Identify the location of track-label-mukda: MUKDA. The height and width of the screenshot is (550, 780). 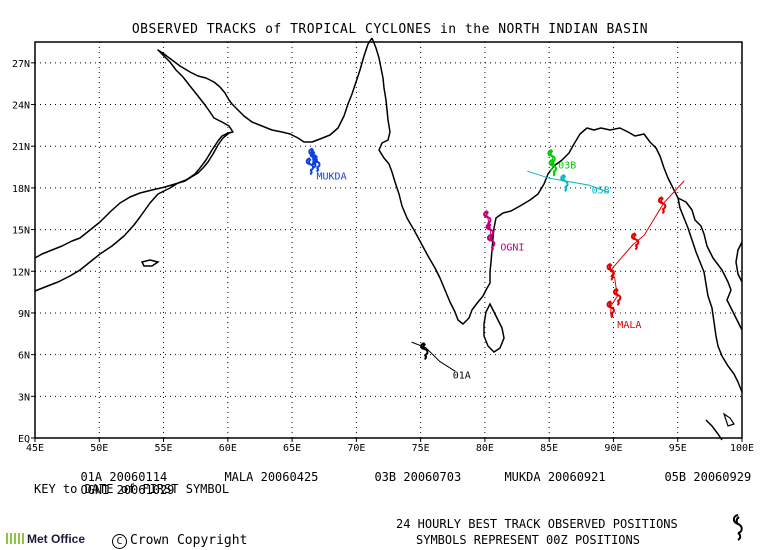
(332, 177).